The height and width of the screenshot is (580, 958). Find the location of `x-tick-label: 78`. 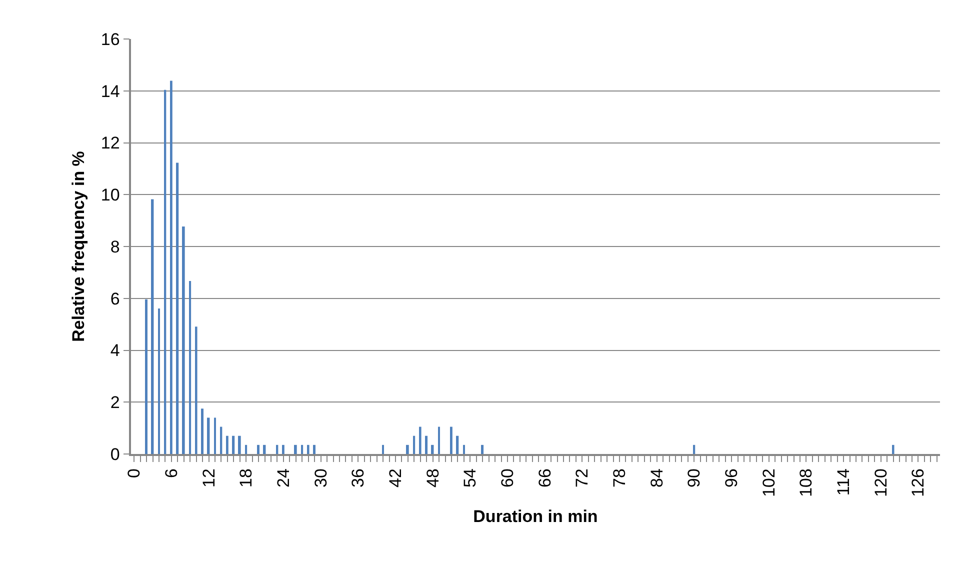

x-tick-label: 78 is located at coordinates (620, 478).